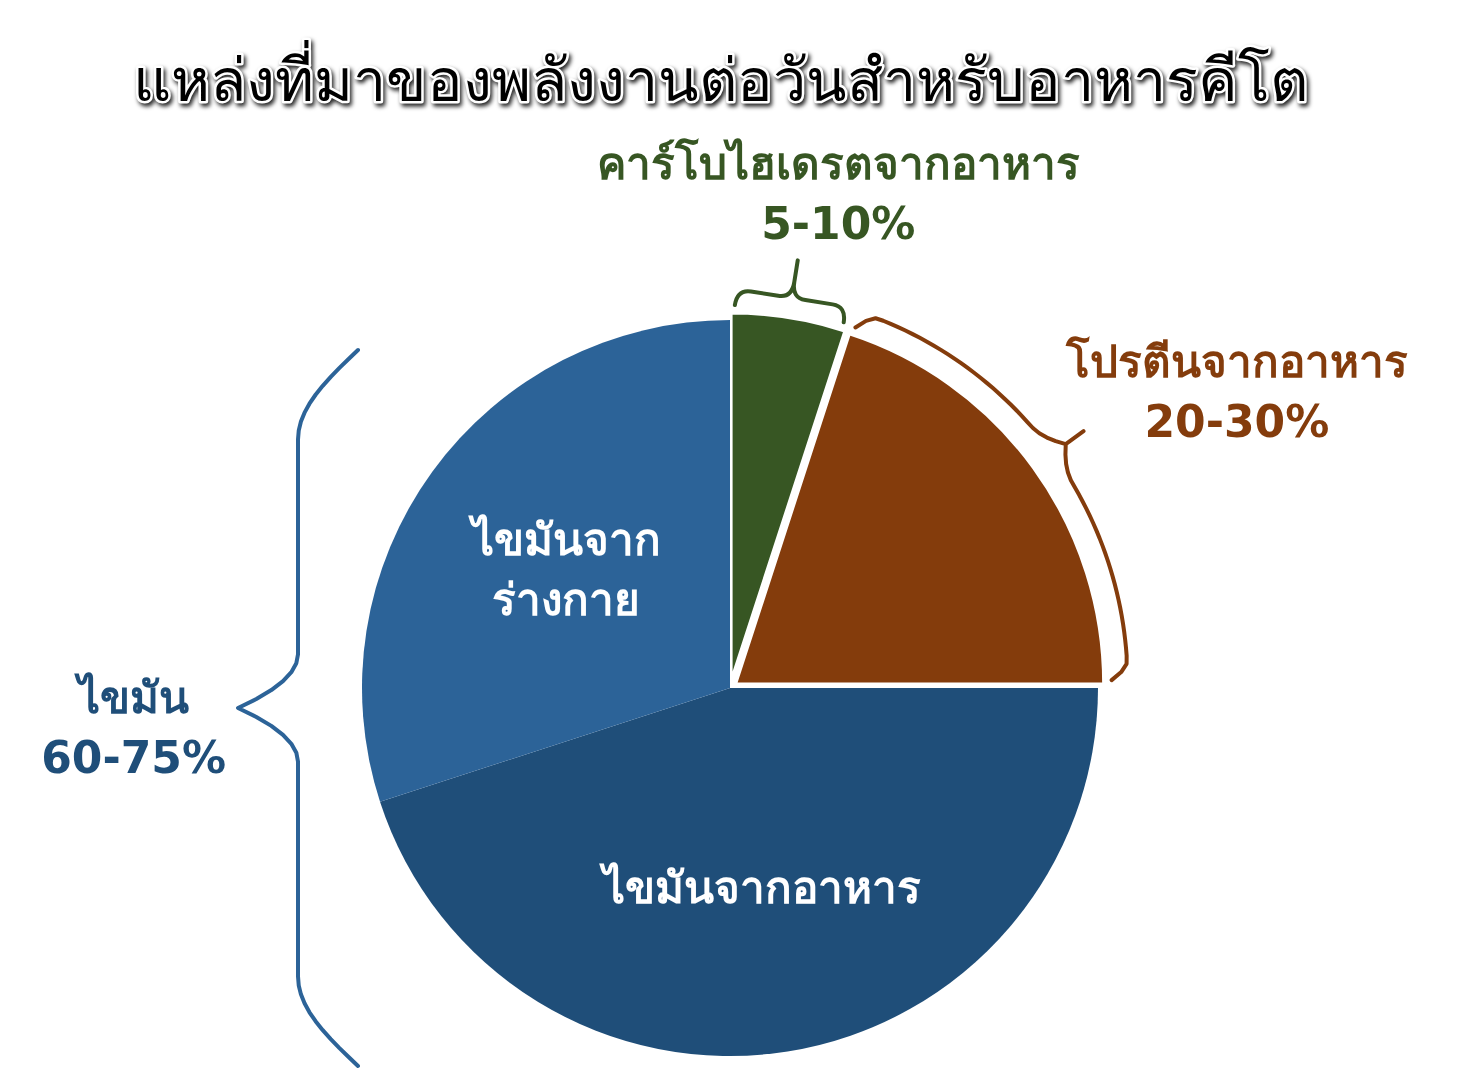 This screenshot has width=1477, height=1088. Describe the element at coordinates (1237, 421) in the screenshot. I see `data-label: 20-30%` at that location.